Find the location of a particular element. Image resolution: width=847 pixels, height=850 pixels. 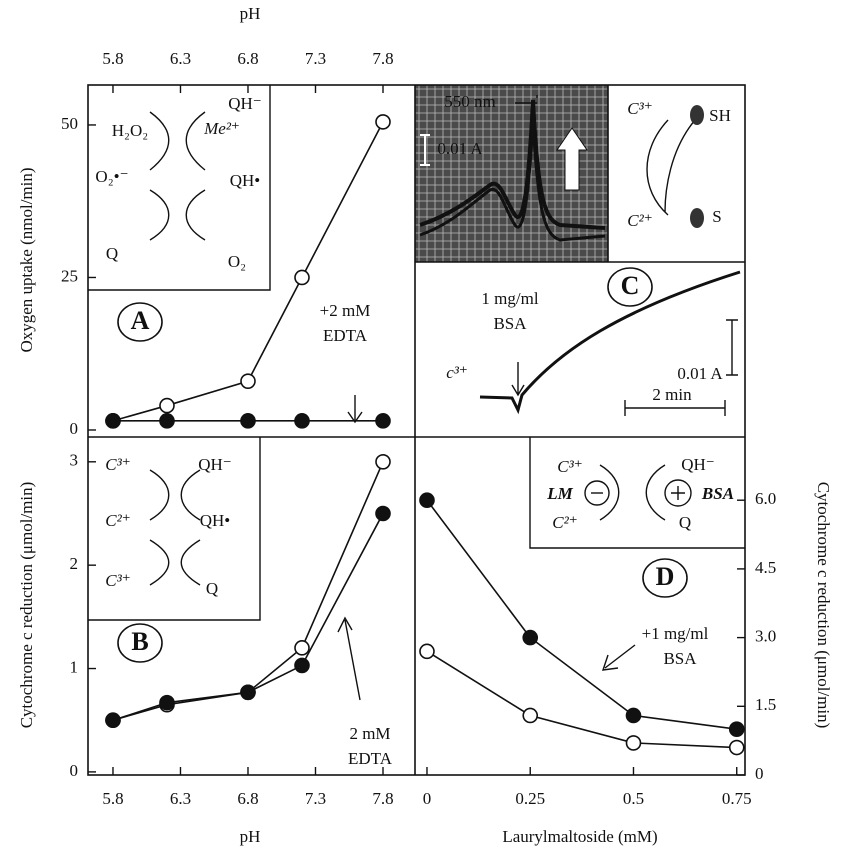

y-tick-label: 6.0 is located at coordinates (765, 498).